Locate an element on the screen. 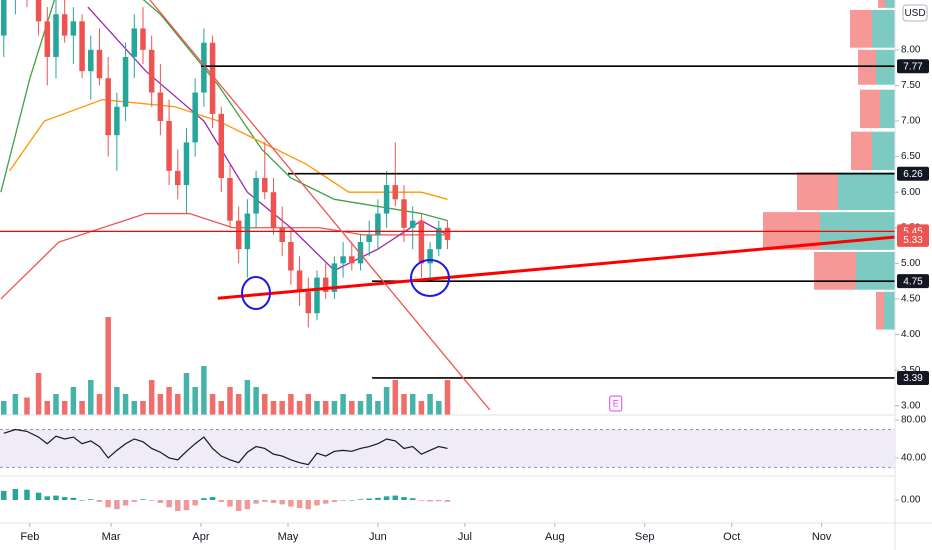 This screenshot has height=550, width=932. price-label: 5.45 is located at coordinates (913, 231).